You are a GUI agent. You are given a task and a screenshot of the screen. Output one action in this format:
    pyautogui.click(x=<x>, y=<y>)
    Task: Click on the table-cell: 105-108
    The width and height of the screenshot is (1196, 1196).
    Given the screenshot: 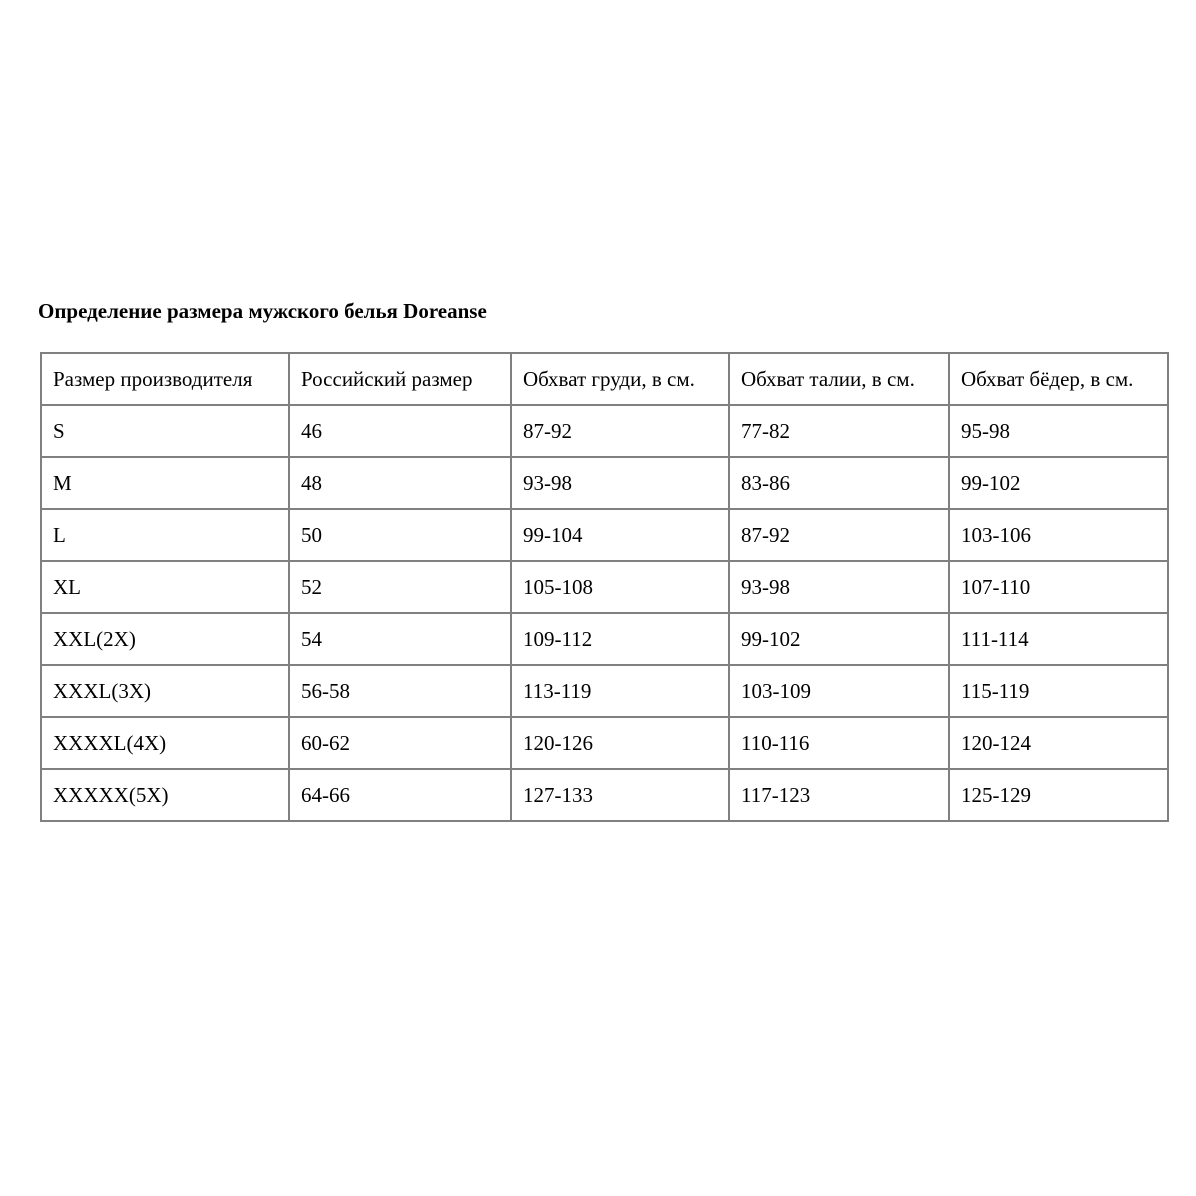 What is the action you would take?
    pyautogui.click(x=620, y=587)
    